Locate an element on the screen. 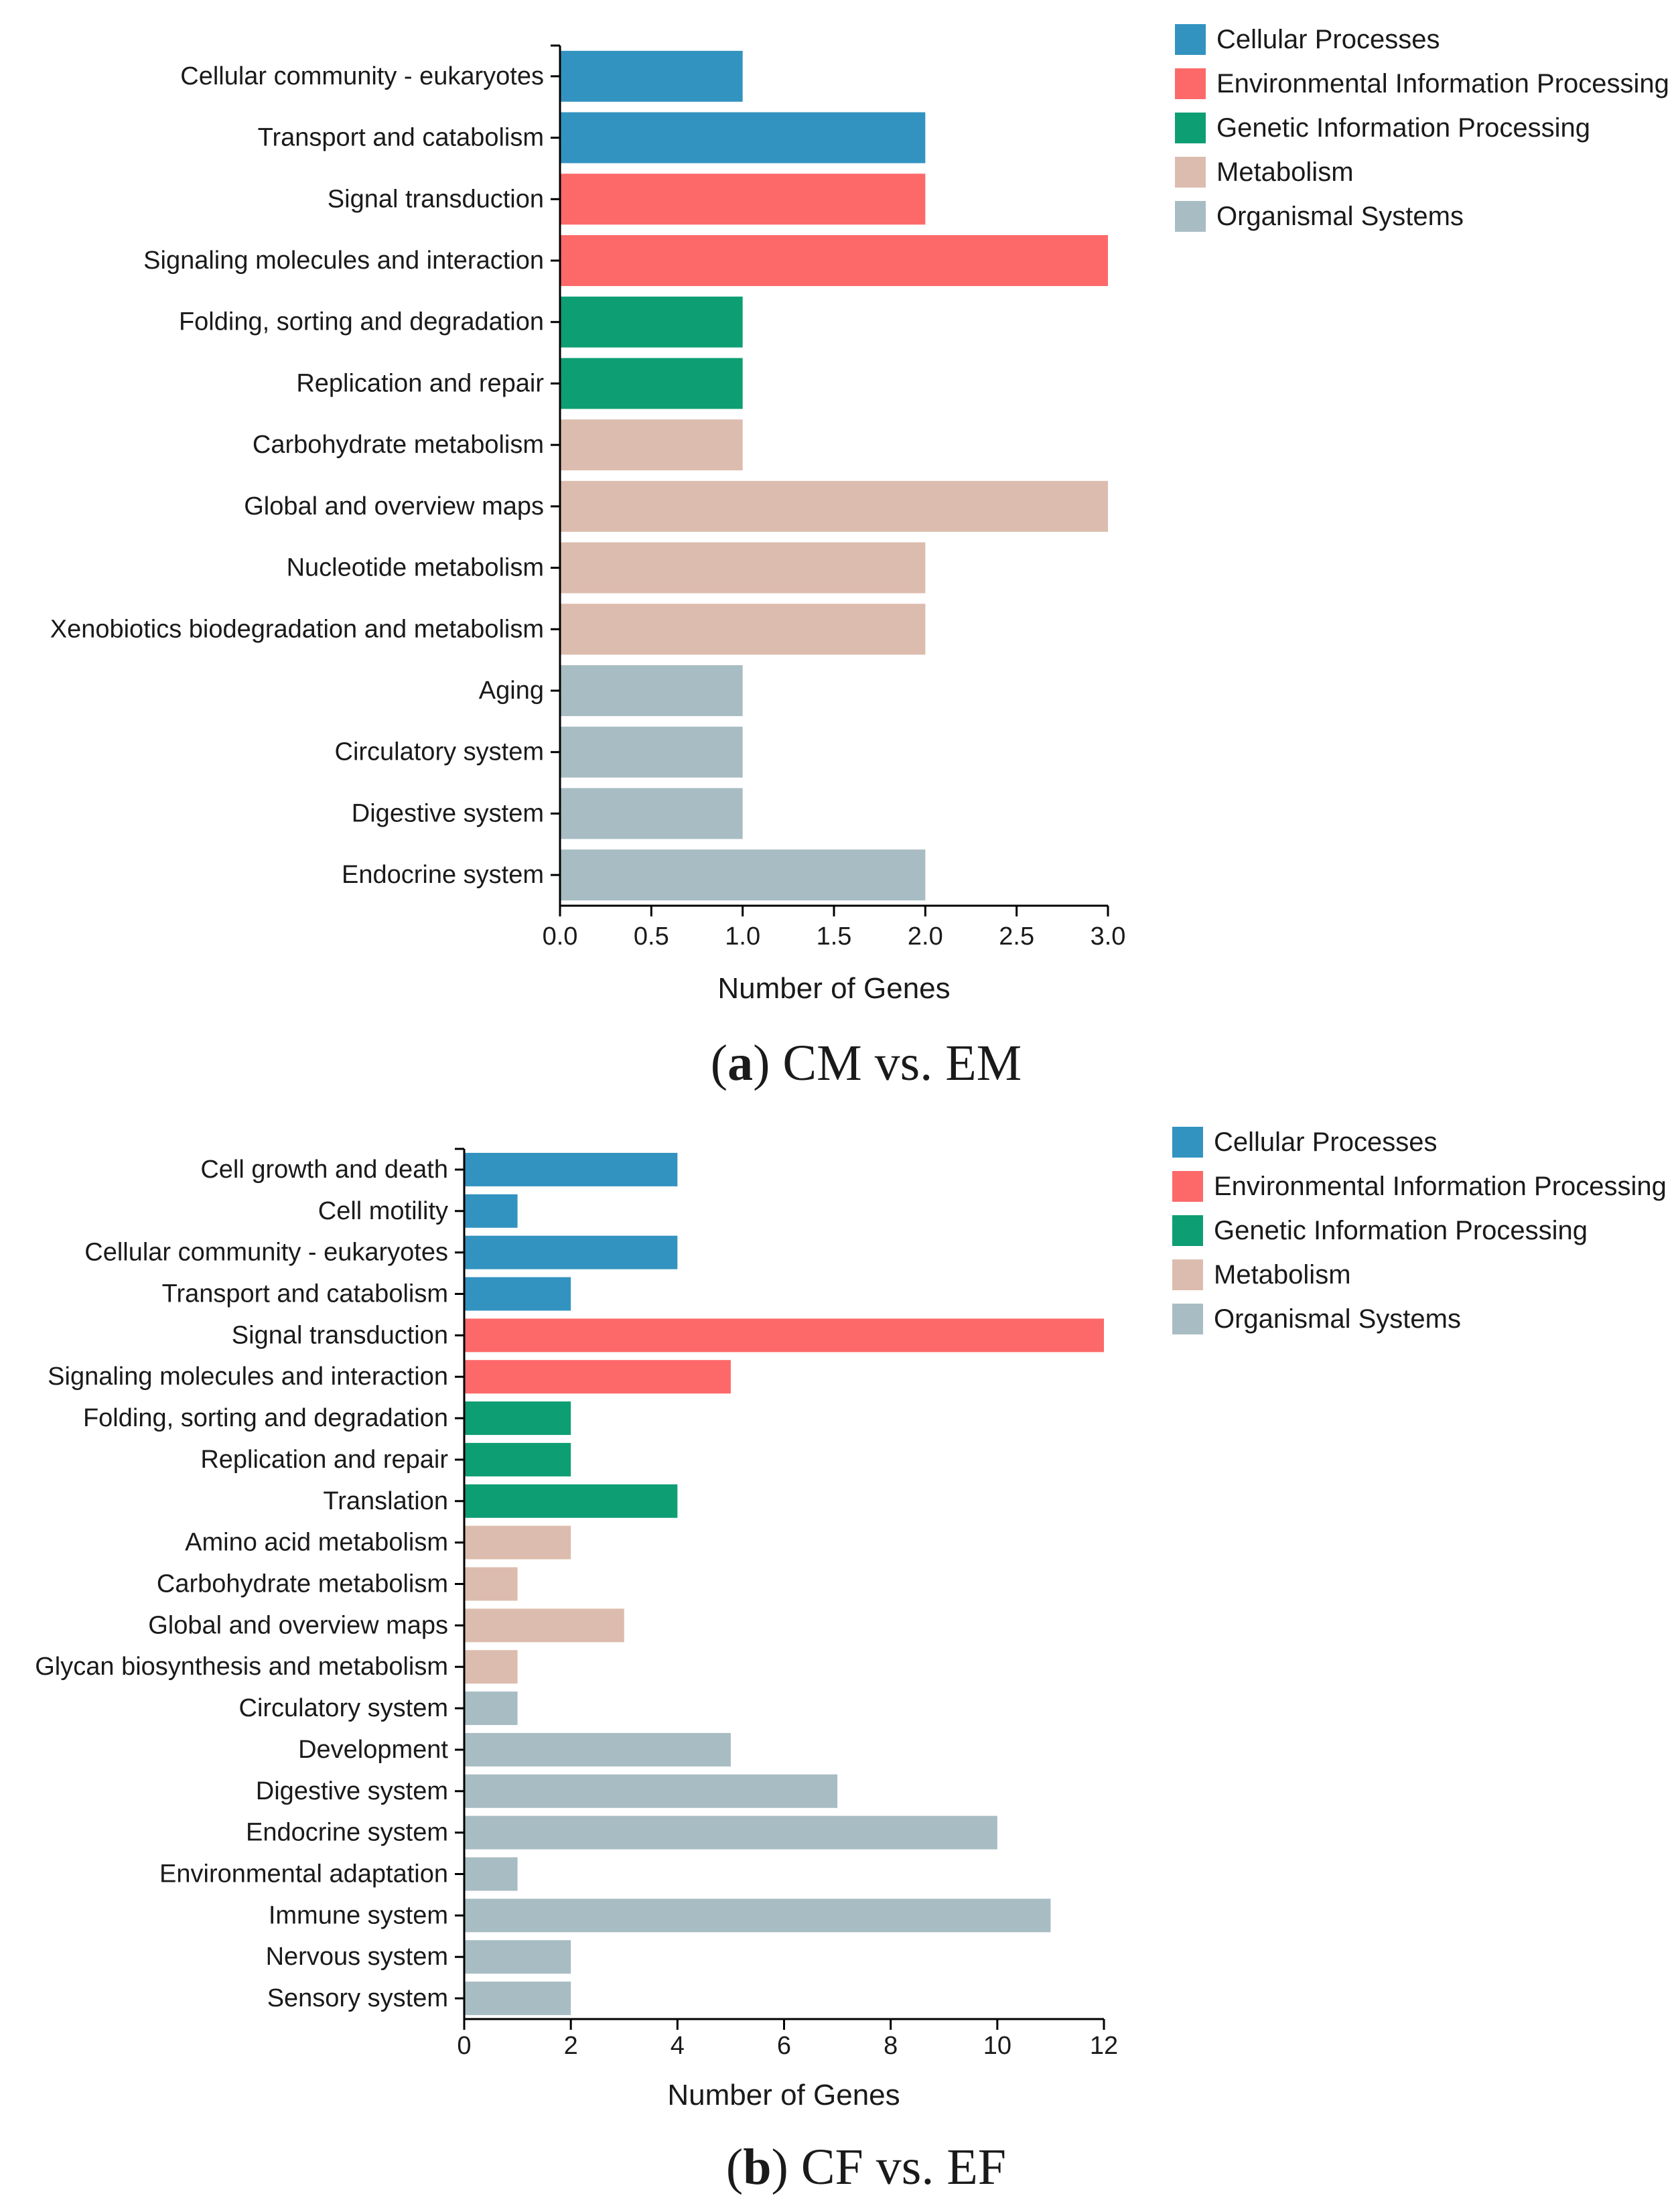 This screenshot has height=2212, width=1678. category-label: Translation is located at coordinates (385, 1501).